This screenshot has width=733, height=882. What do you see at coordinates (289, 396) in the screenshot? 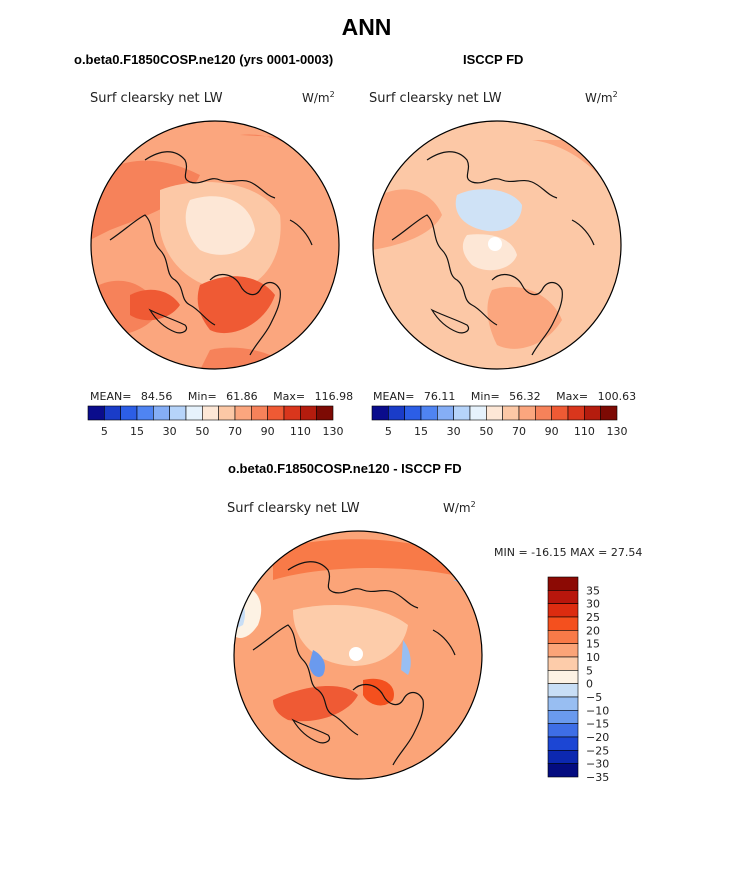
I see `model-max-label: Max=` at bounding box center [289, 396].